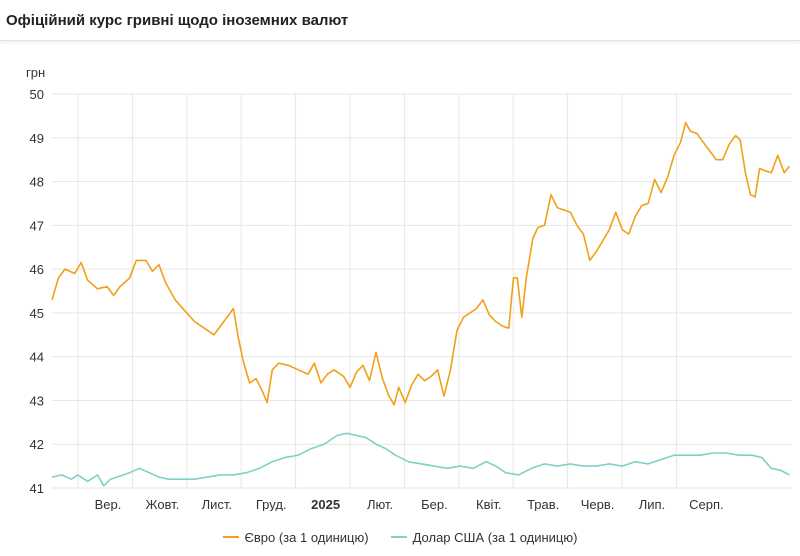 Image resolution: width=800 pixels, height=556 pixels. What do you see at coordinates (37, 357) in the screenshot?
I see `y-tick-label: 44` at bounding box center [37, 357].